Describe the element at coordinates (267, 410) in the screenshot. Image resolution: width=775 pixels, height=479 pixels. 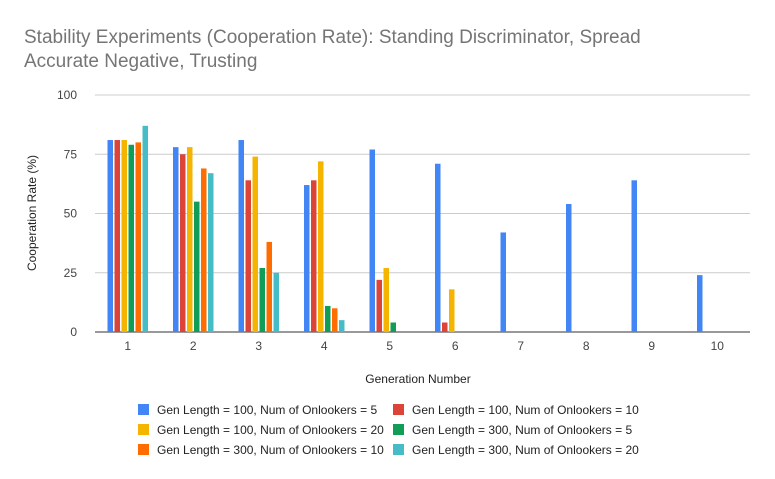
I see `legend-label: Gen Length = 100, Num of Onlookers = 5` at that location.